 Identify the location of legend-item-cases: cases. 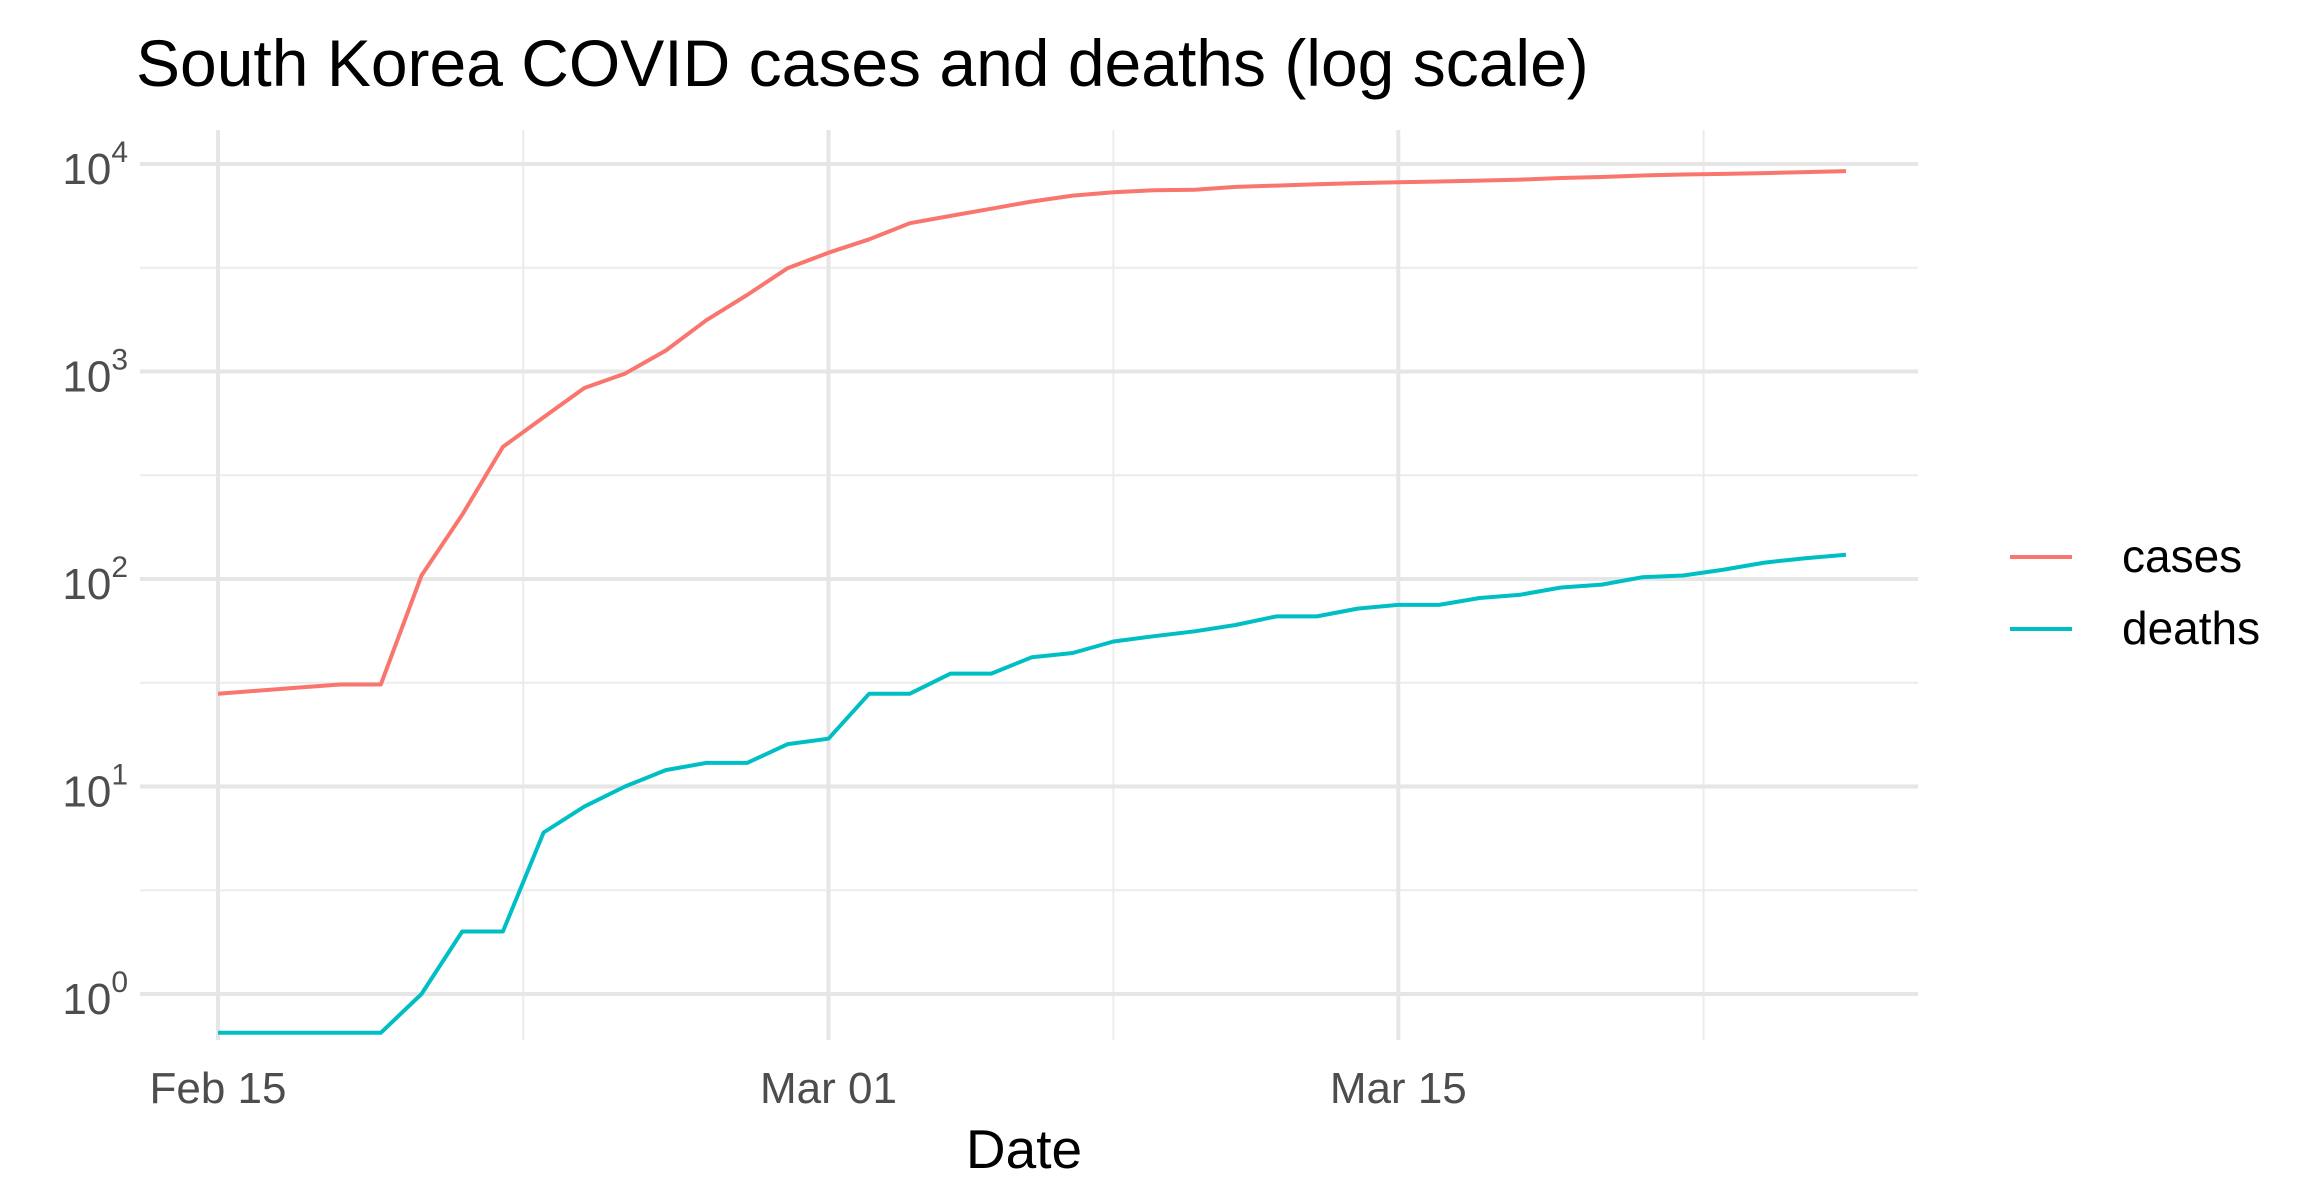
(2150, 558).